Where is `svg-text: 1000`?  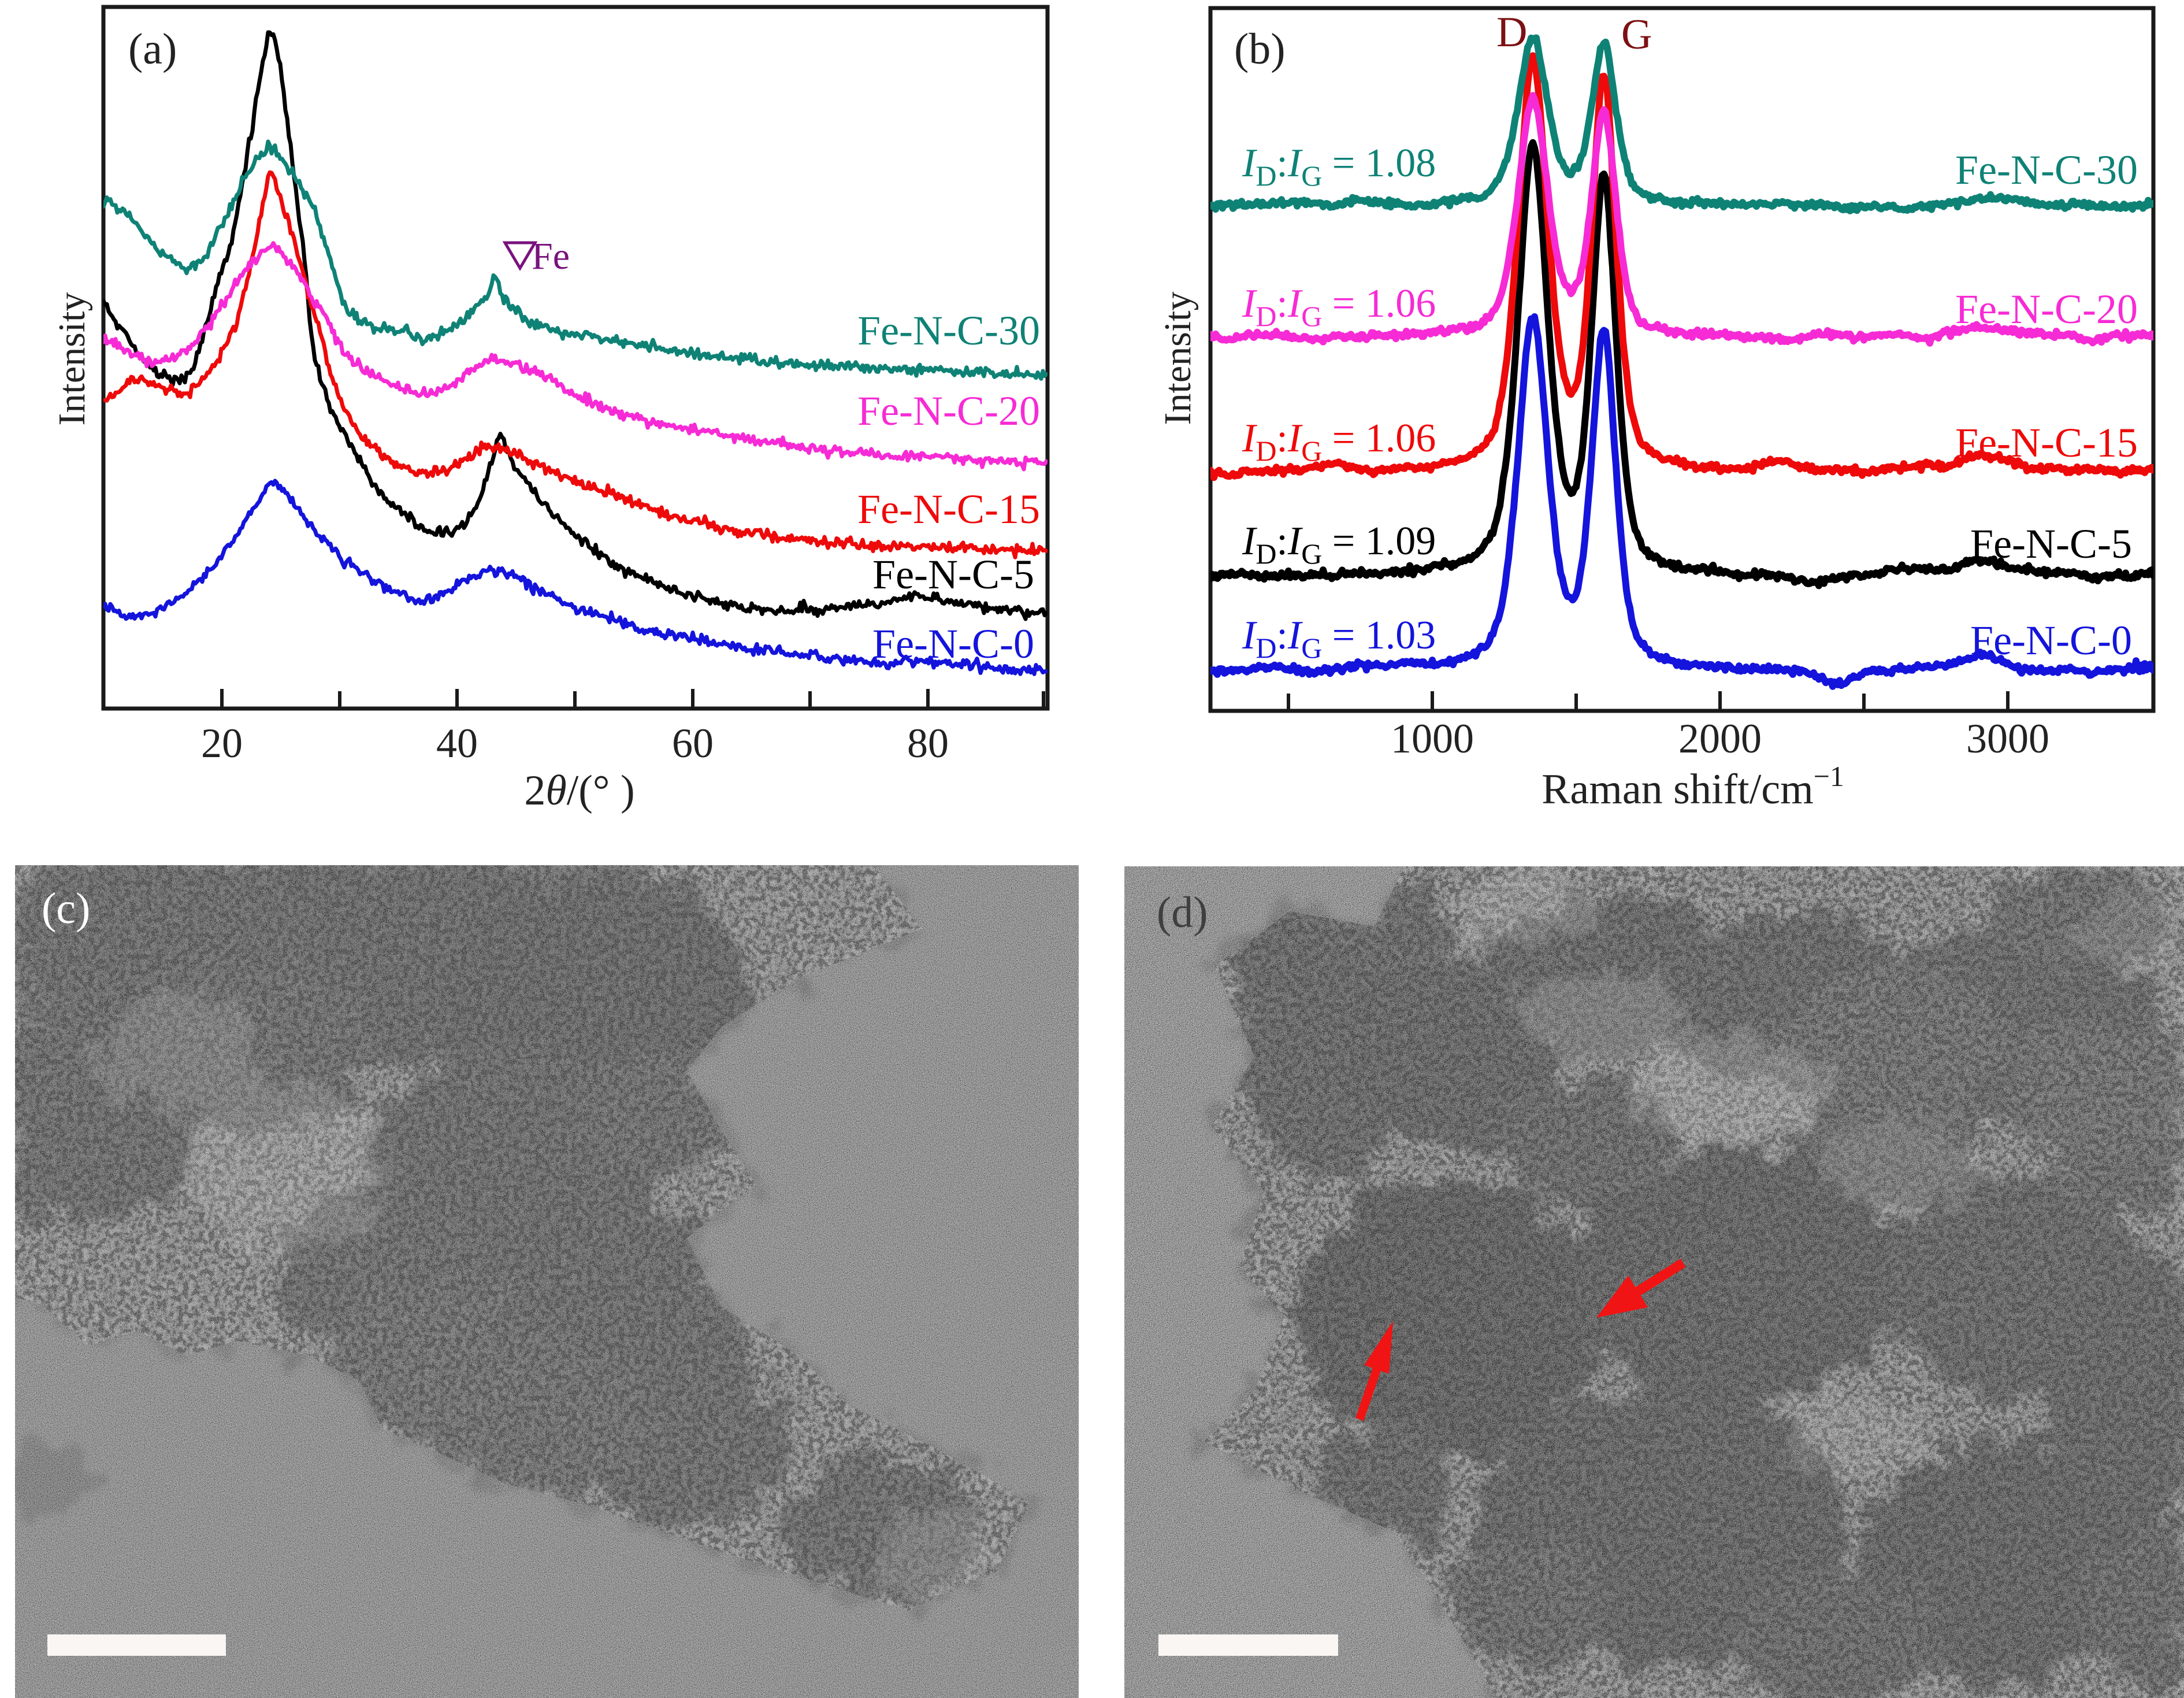 svg-text: 1000 is located at coordinates (1432, 738).